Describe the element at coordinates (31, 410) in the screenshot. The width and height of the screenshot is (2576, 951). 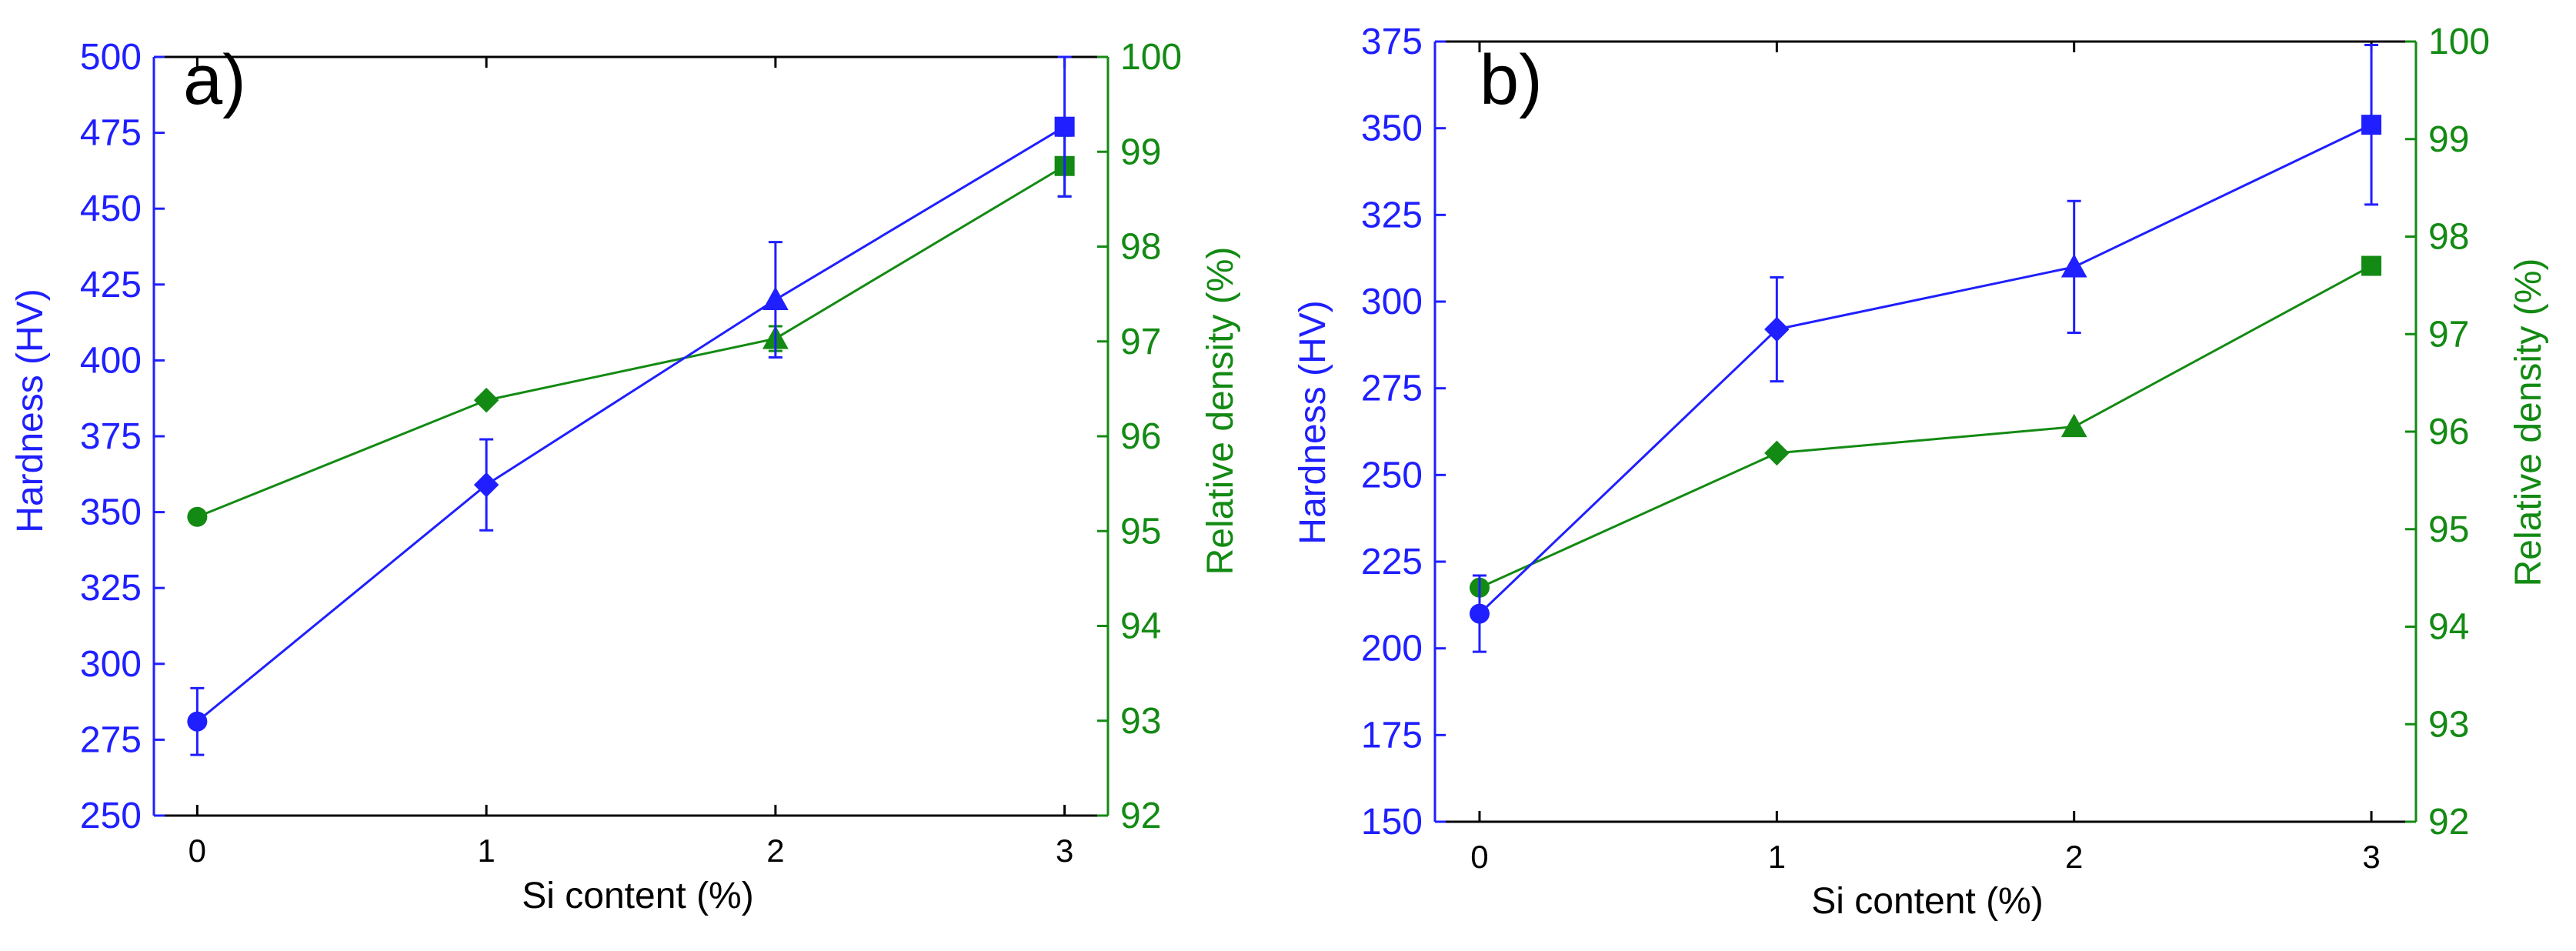
I see `panel-a-left-axis-title: Hardness (HV)` at that location.